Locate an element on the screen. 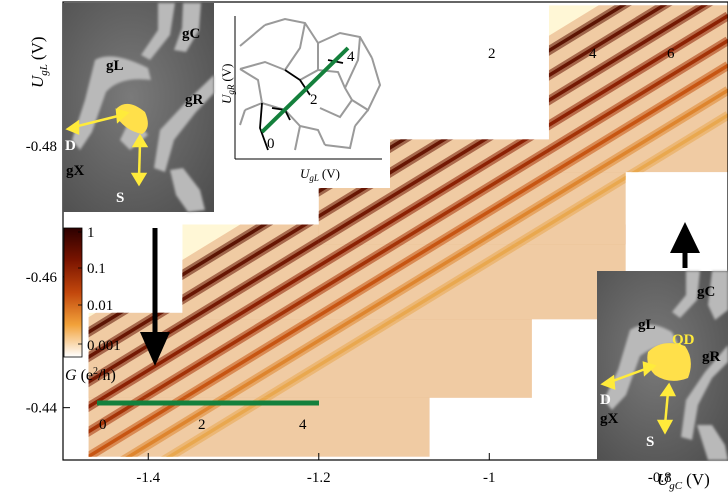  sem-image-right: gC gL QD gR D gX S is located at coordinates (662, 365).